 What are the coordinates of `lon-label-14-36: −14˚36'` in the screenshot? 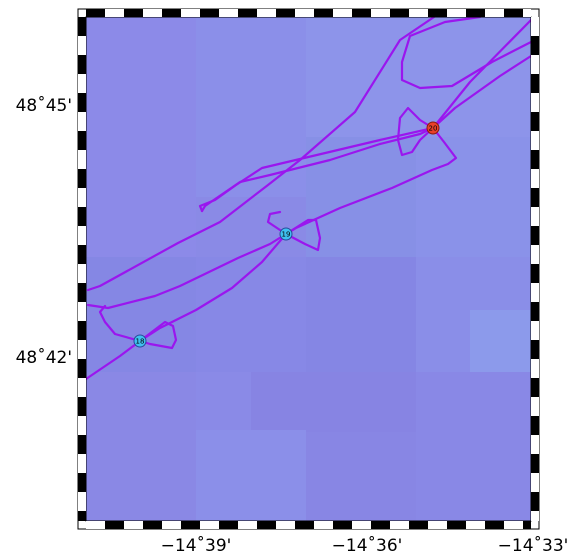 It's located at (367, 545).